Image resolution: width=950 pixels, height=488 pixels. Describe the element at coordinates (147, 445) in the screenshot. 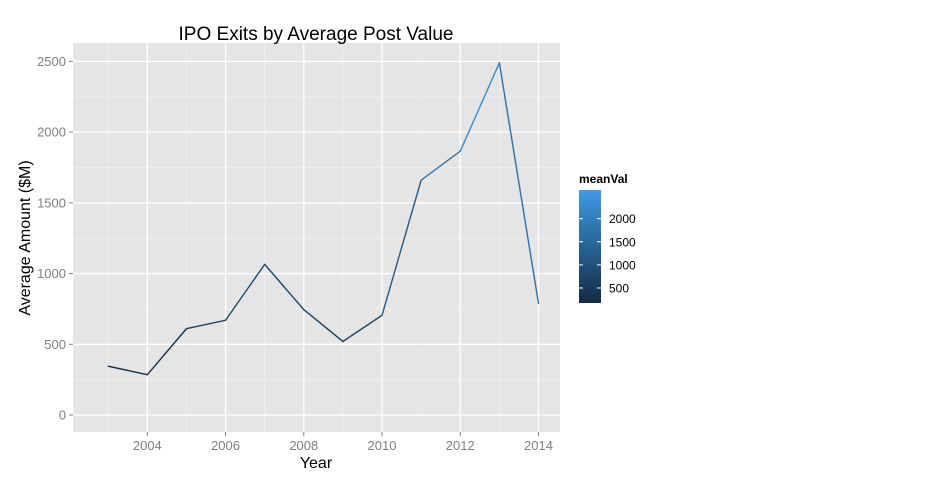

I see `x-tick-label: 2004` at that location.